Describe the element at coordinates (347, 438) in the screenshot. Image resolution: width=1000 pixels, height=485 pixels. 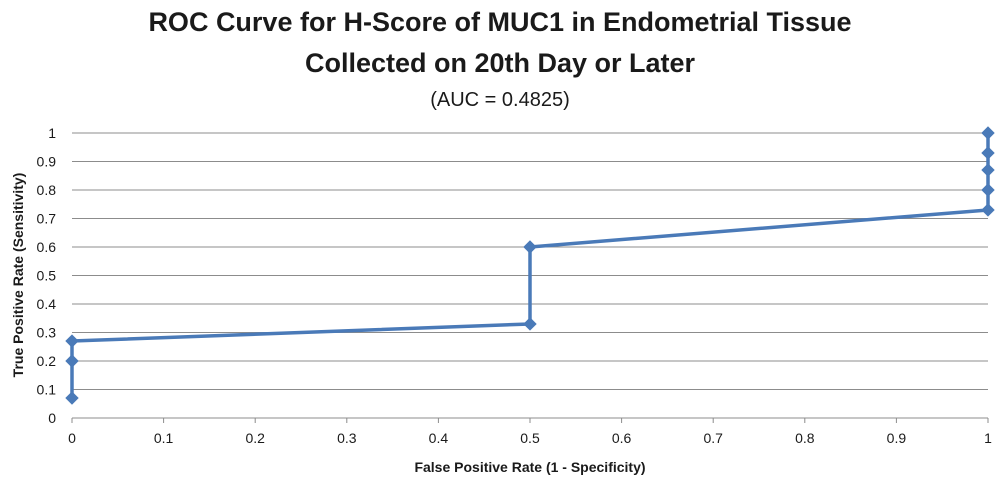
I see `x-tick-label: 0.3` at that location.